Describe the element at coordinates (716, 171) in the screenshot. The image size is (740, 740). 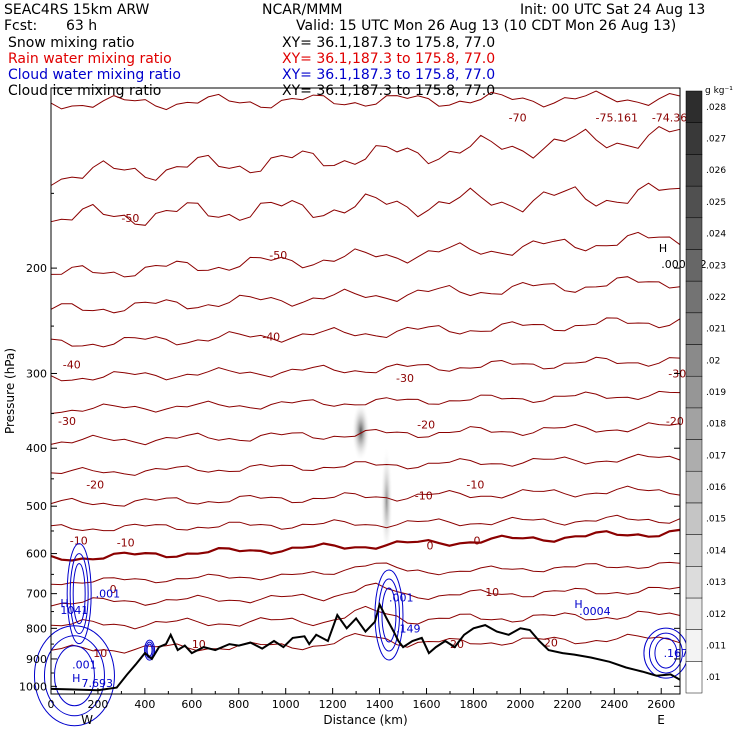
I see `colorbar-label: .026` at that location.